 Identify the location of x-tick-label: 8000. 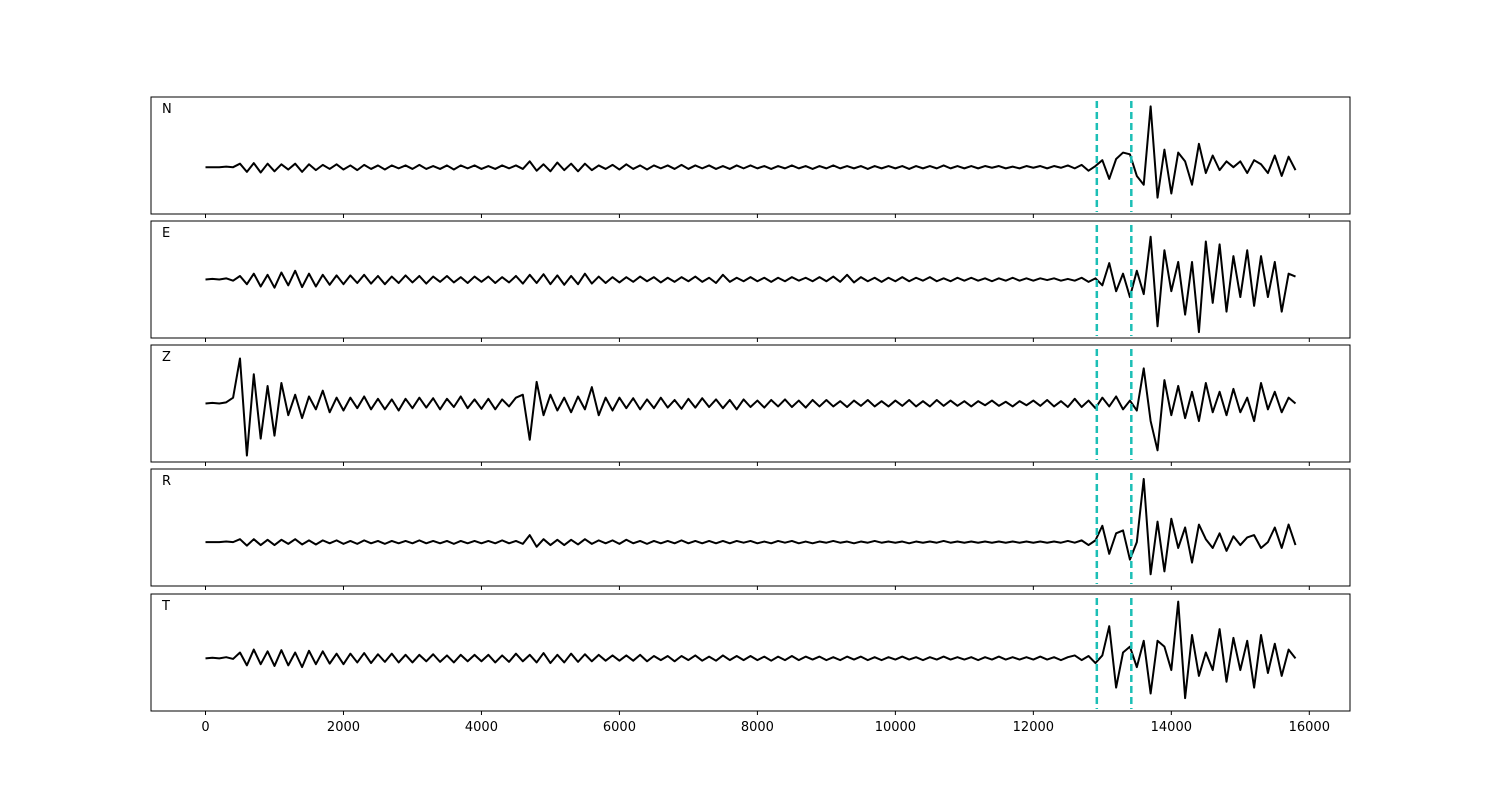
(757, 727).